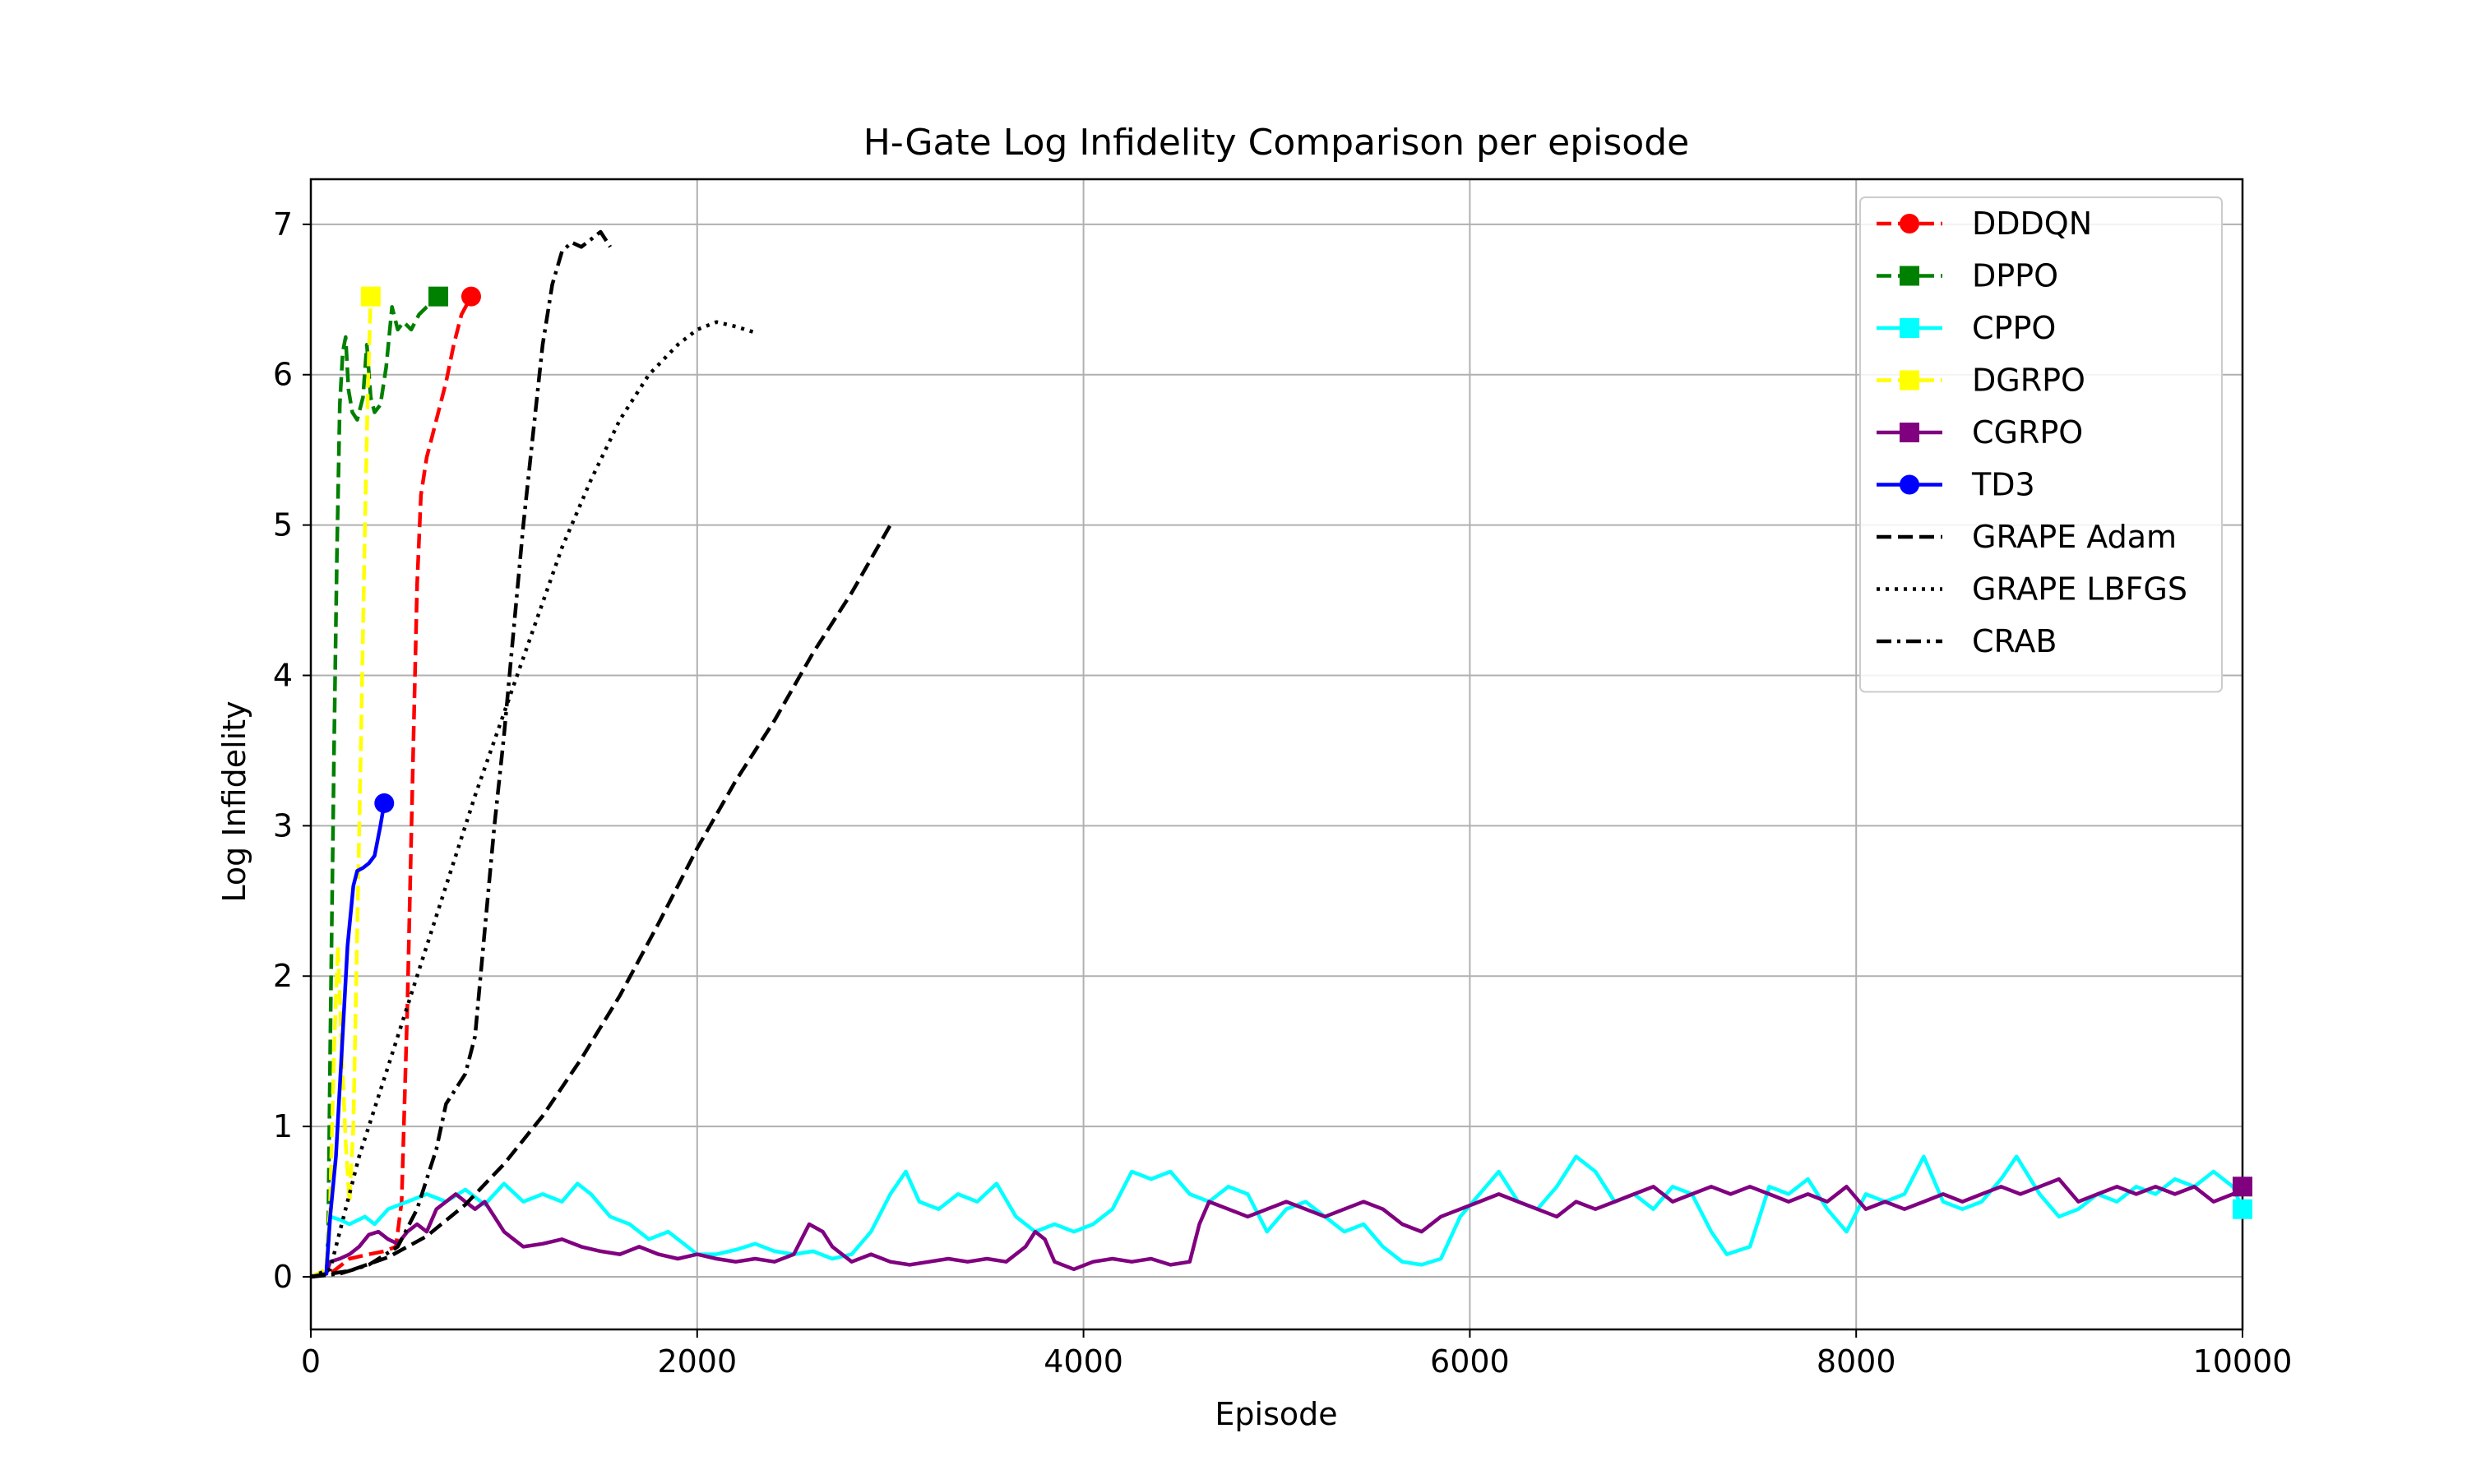  I want to click on legend-marker-td3, so click(1909, 485).